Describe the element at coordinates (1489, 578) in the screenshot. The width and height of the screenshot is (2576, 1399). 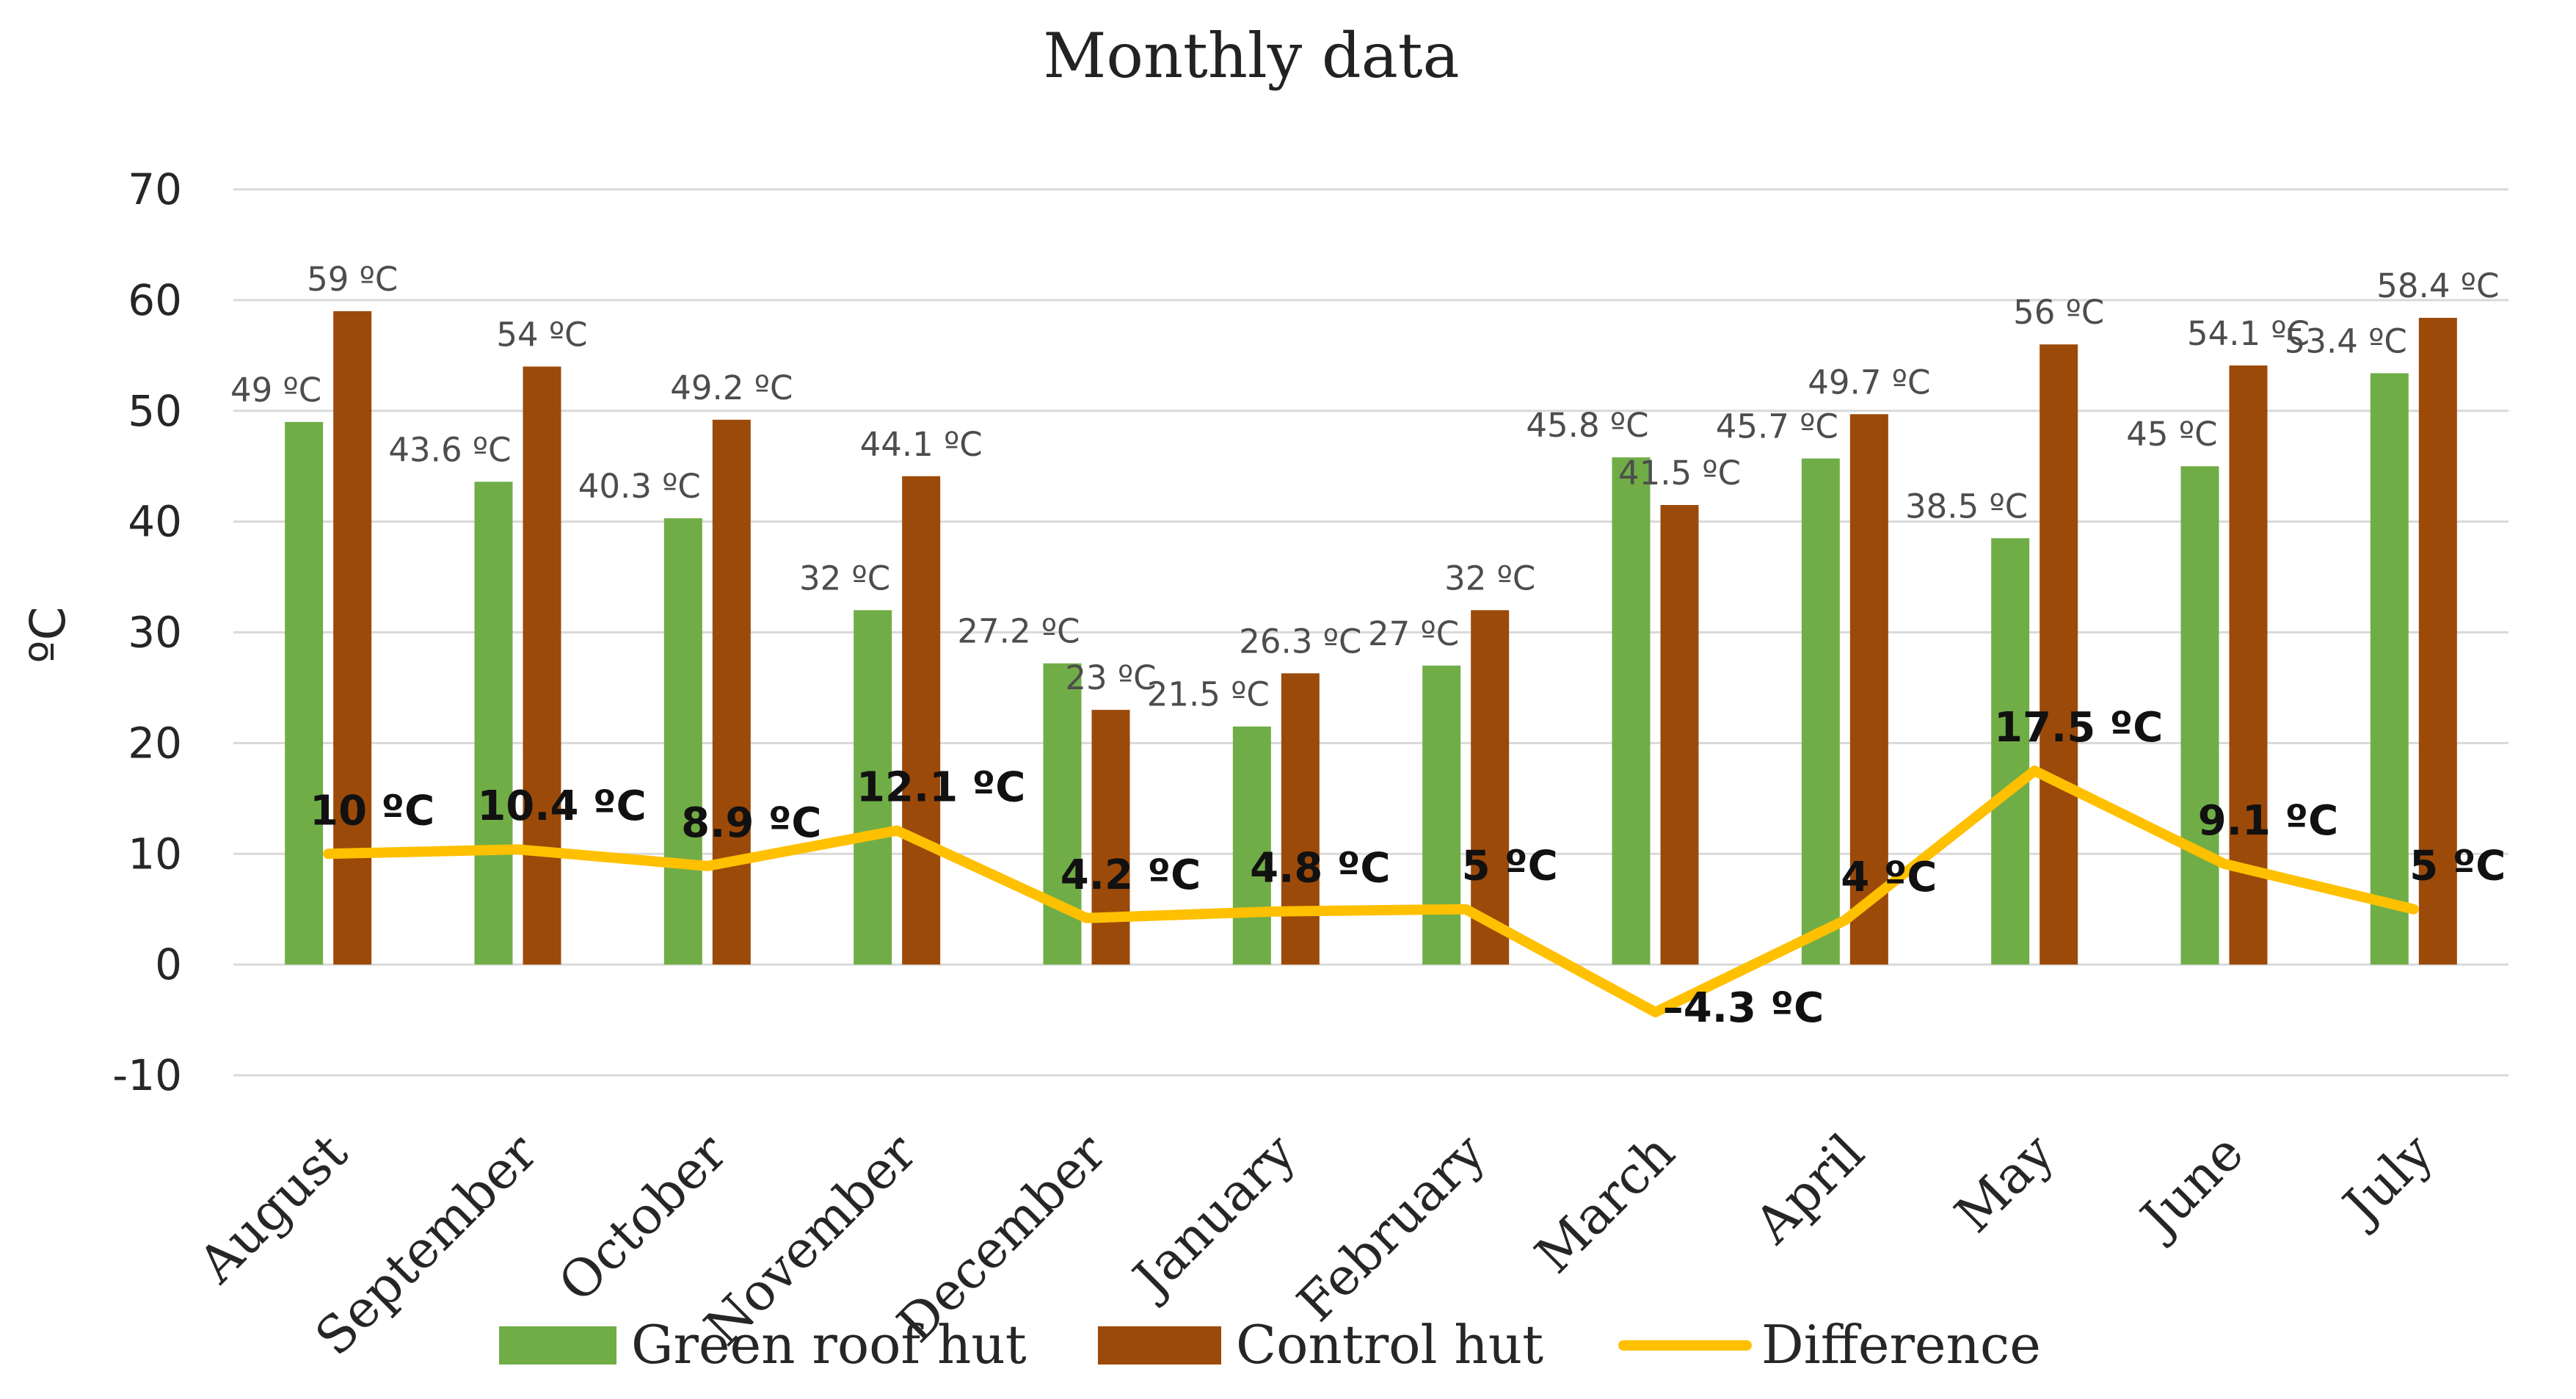
I see `bar-label-control-hut-february: 32 ºC` at that location.